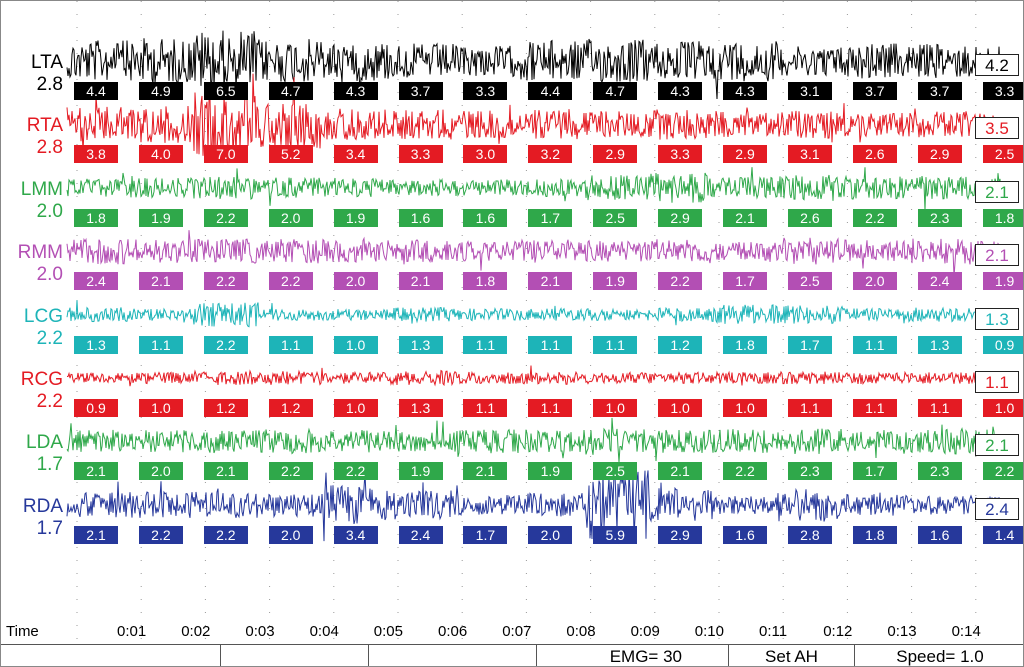  Describe the element at coordinates (420, 471) in the screenshot. I see `segment-value: 1.9` at that location.